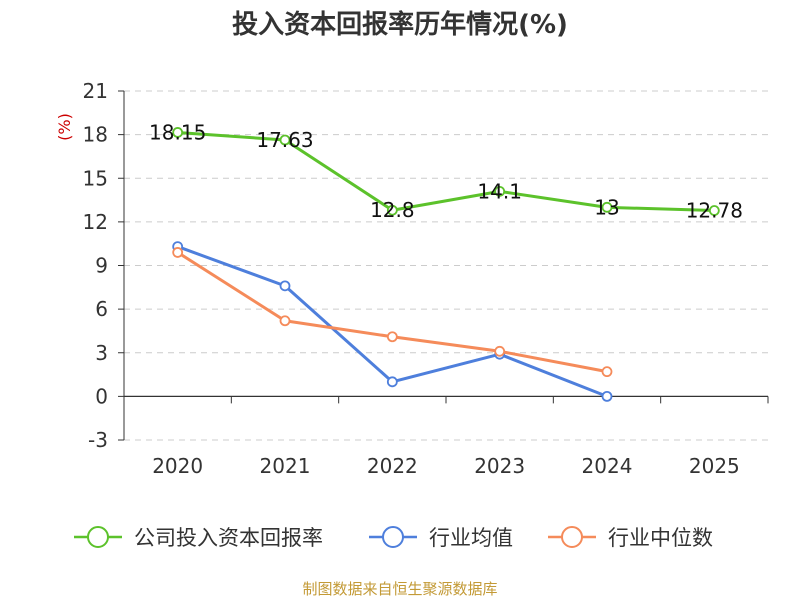  I want to click on y-tick-label: 0, so click(101, 396).